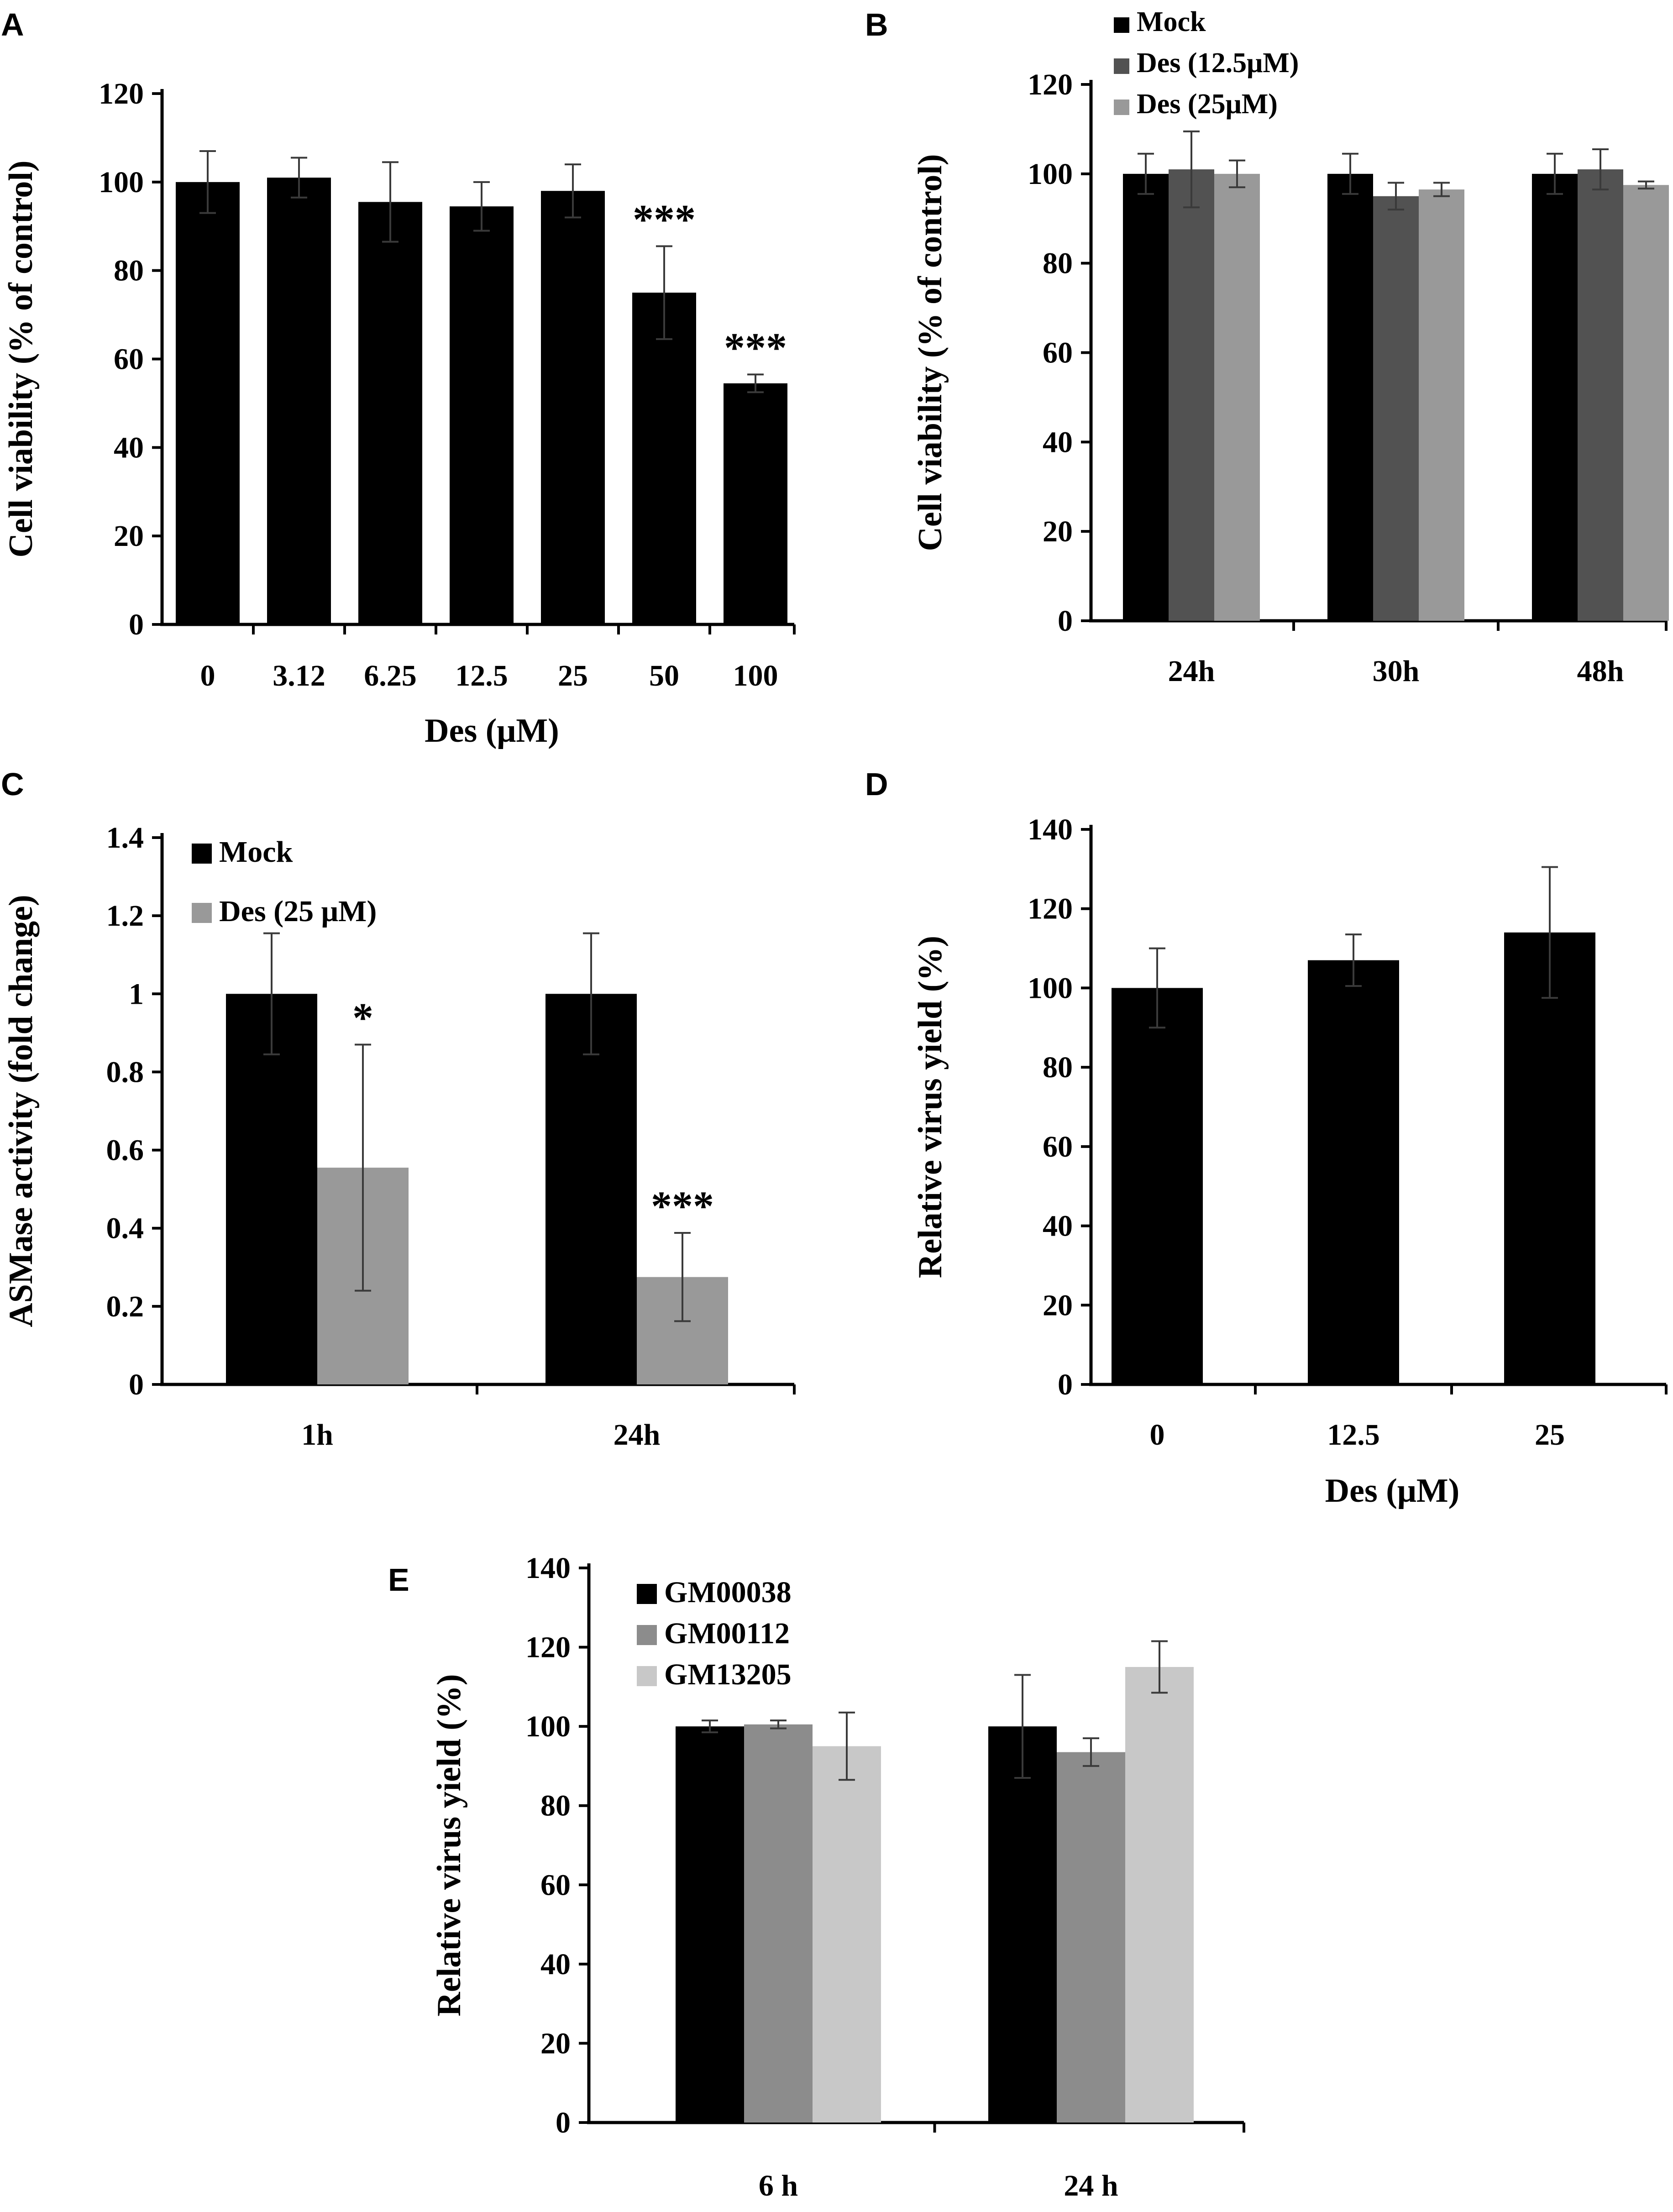 This screenshot has height=2212, width=1673. Describe the element at coordinates (930, 352) in the screenshot. I see `panel-b-y-axis-label: Cell viability (% of control)` at that location.